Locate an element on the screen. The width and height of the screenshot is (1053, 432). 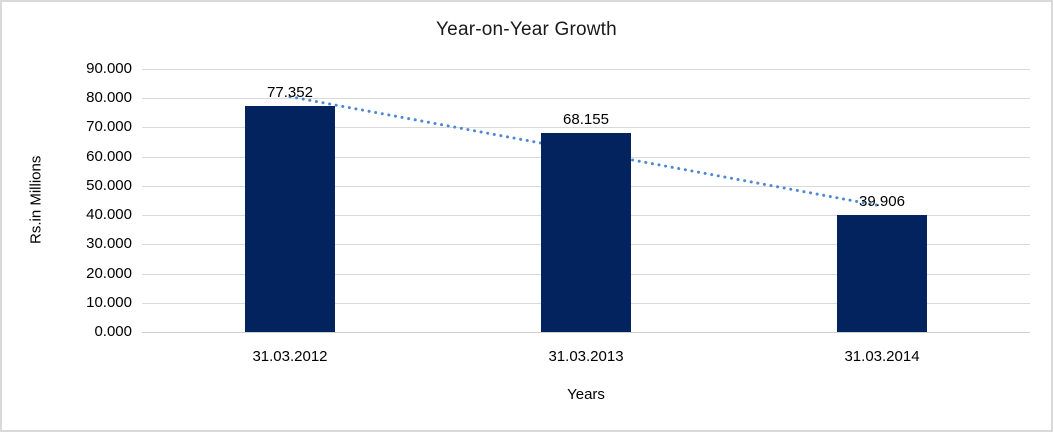
chart-title: Year-on-Year Growth is located at coordinates (526, 29).